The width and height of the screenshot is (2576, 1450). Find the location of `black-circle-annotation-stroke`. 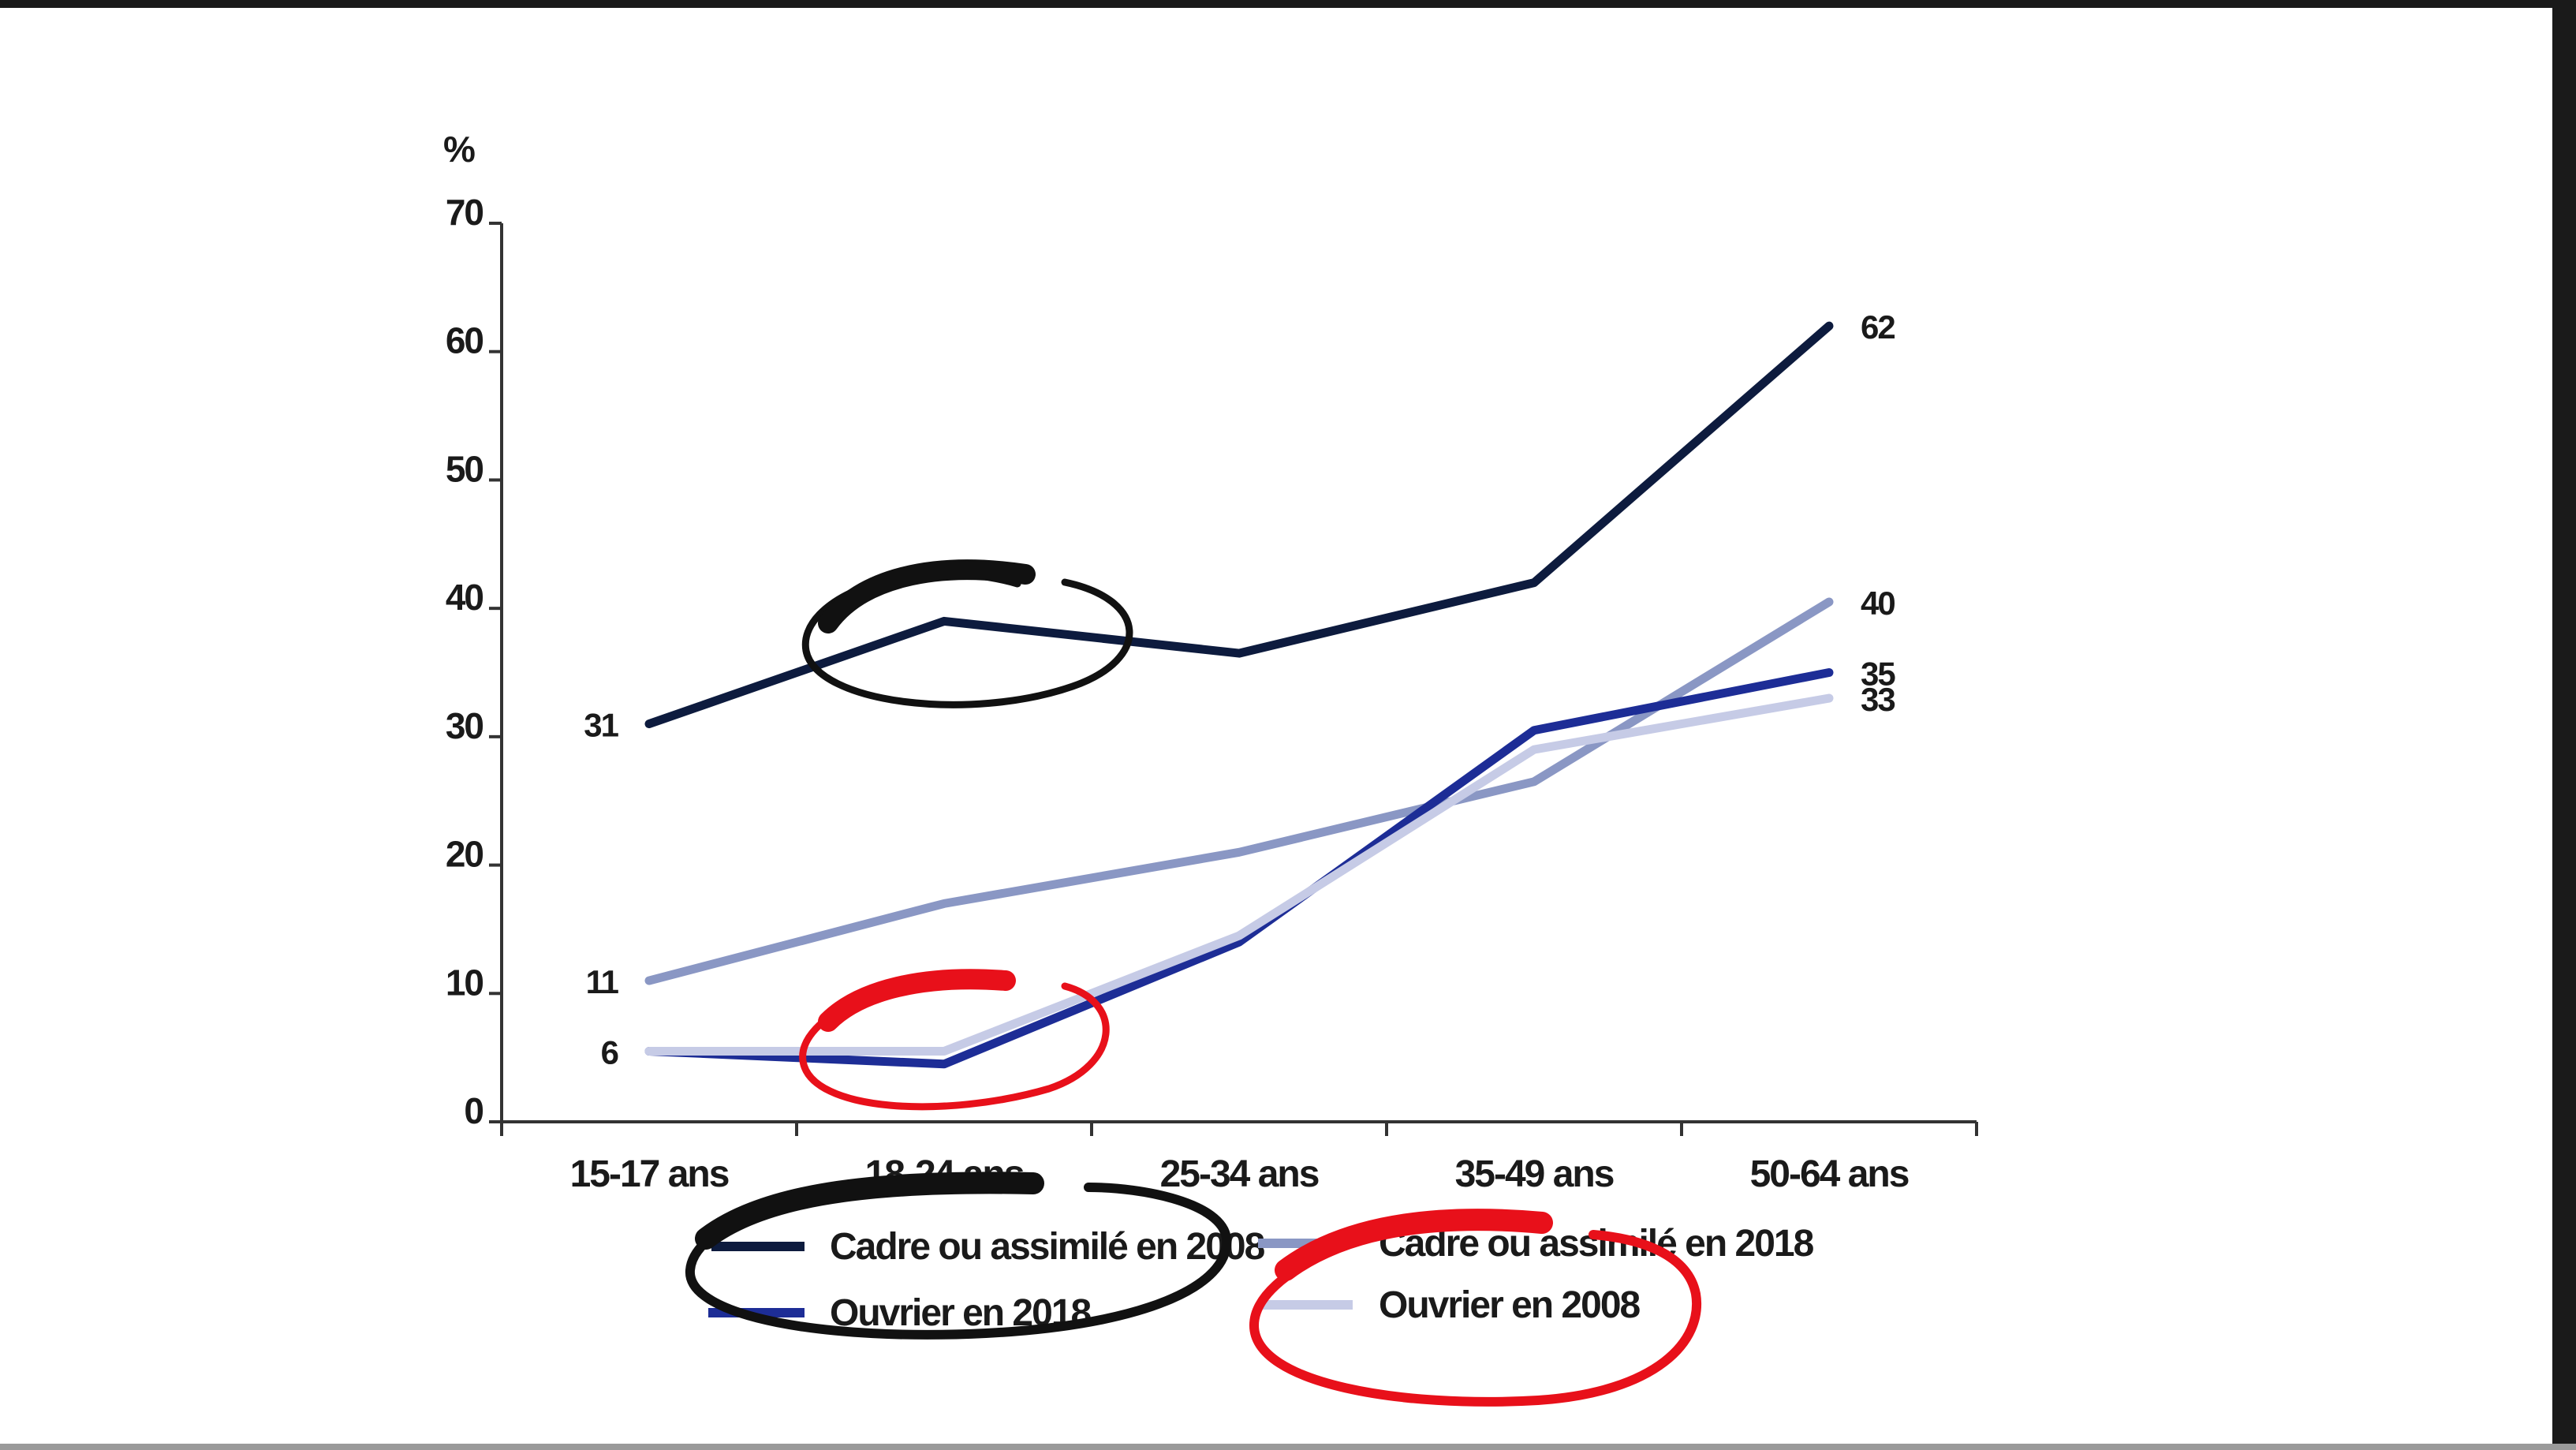

black-circle-annotation-stroke is located at coordinates (927, 596).